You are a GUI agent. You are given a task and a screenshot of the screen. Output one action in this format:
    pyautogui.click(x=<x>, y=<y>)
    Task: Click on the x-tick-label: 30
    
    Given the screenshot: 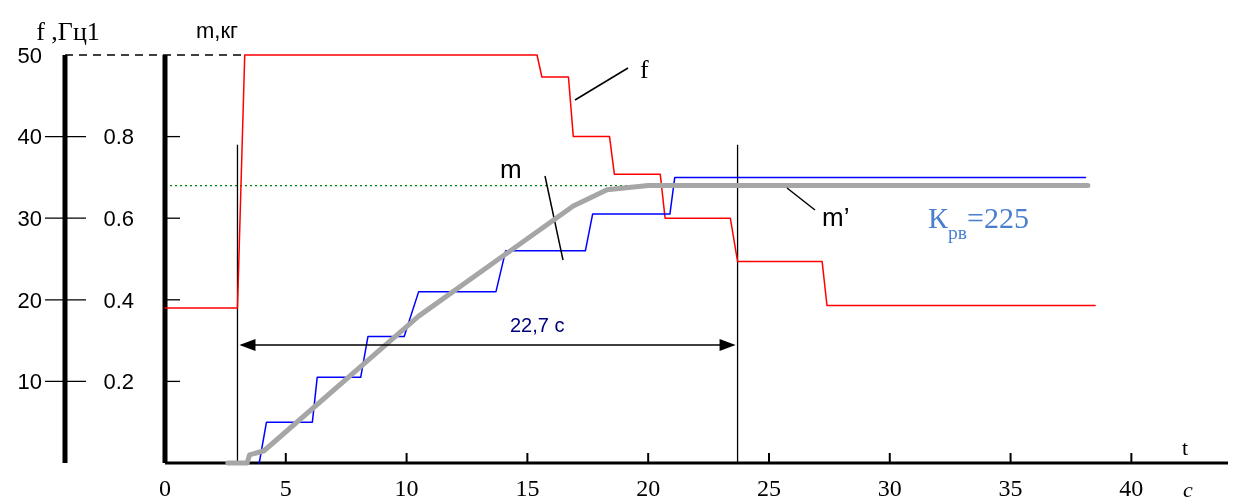 What is the action you would take?
    pyautogui.click(x=889, y=488)
    